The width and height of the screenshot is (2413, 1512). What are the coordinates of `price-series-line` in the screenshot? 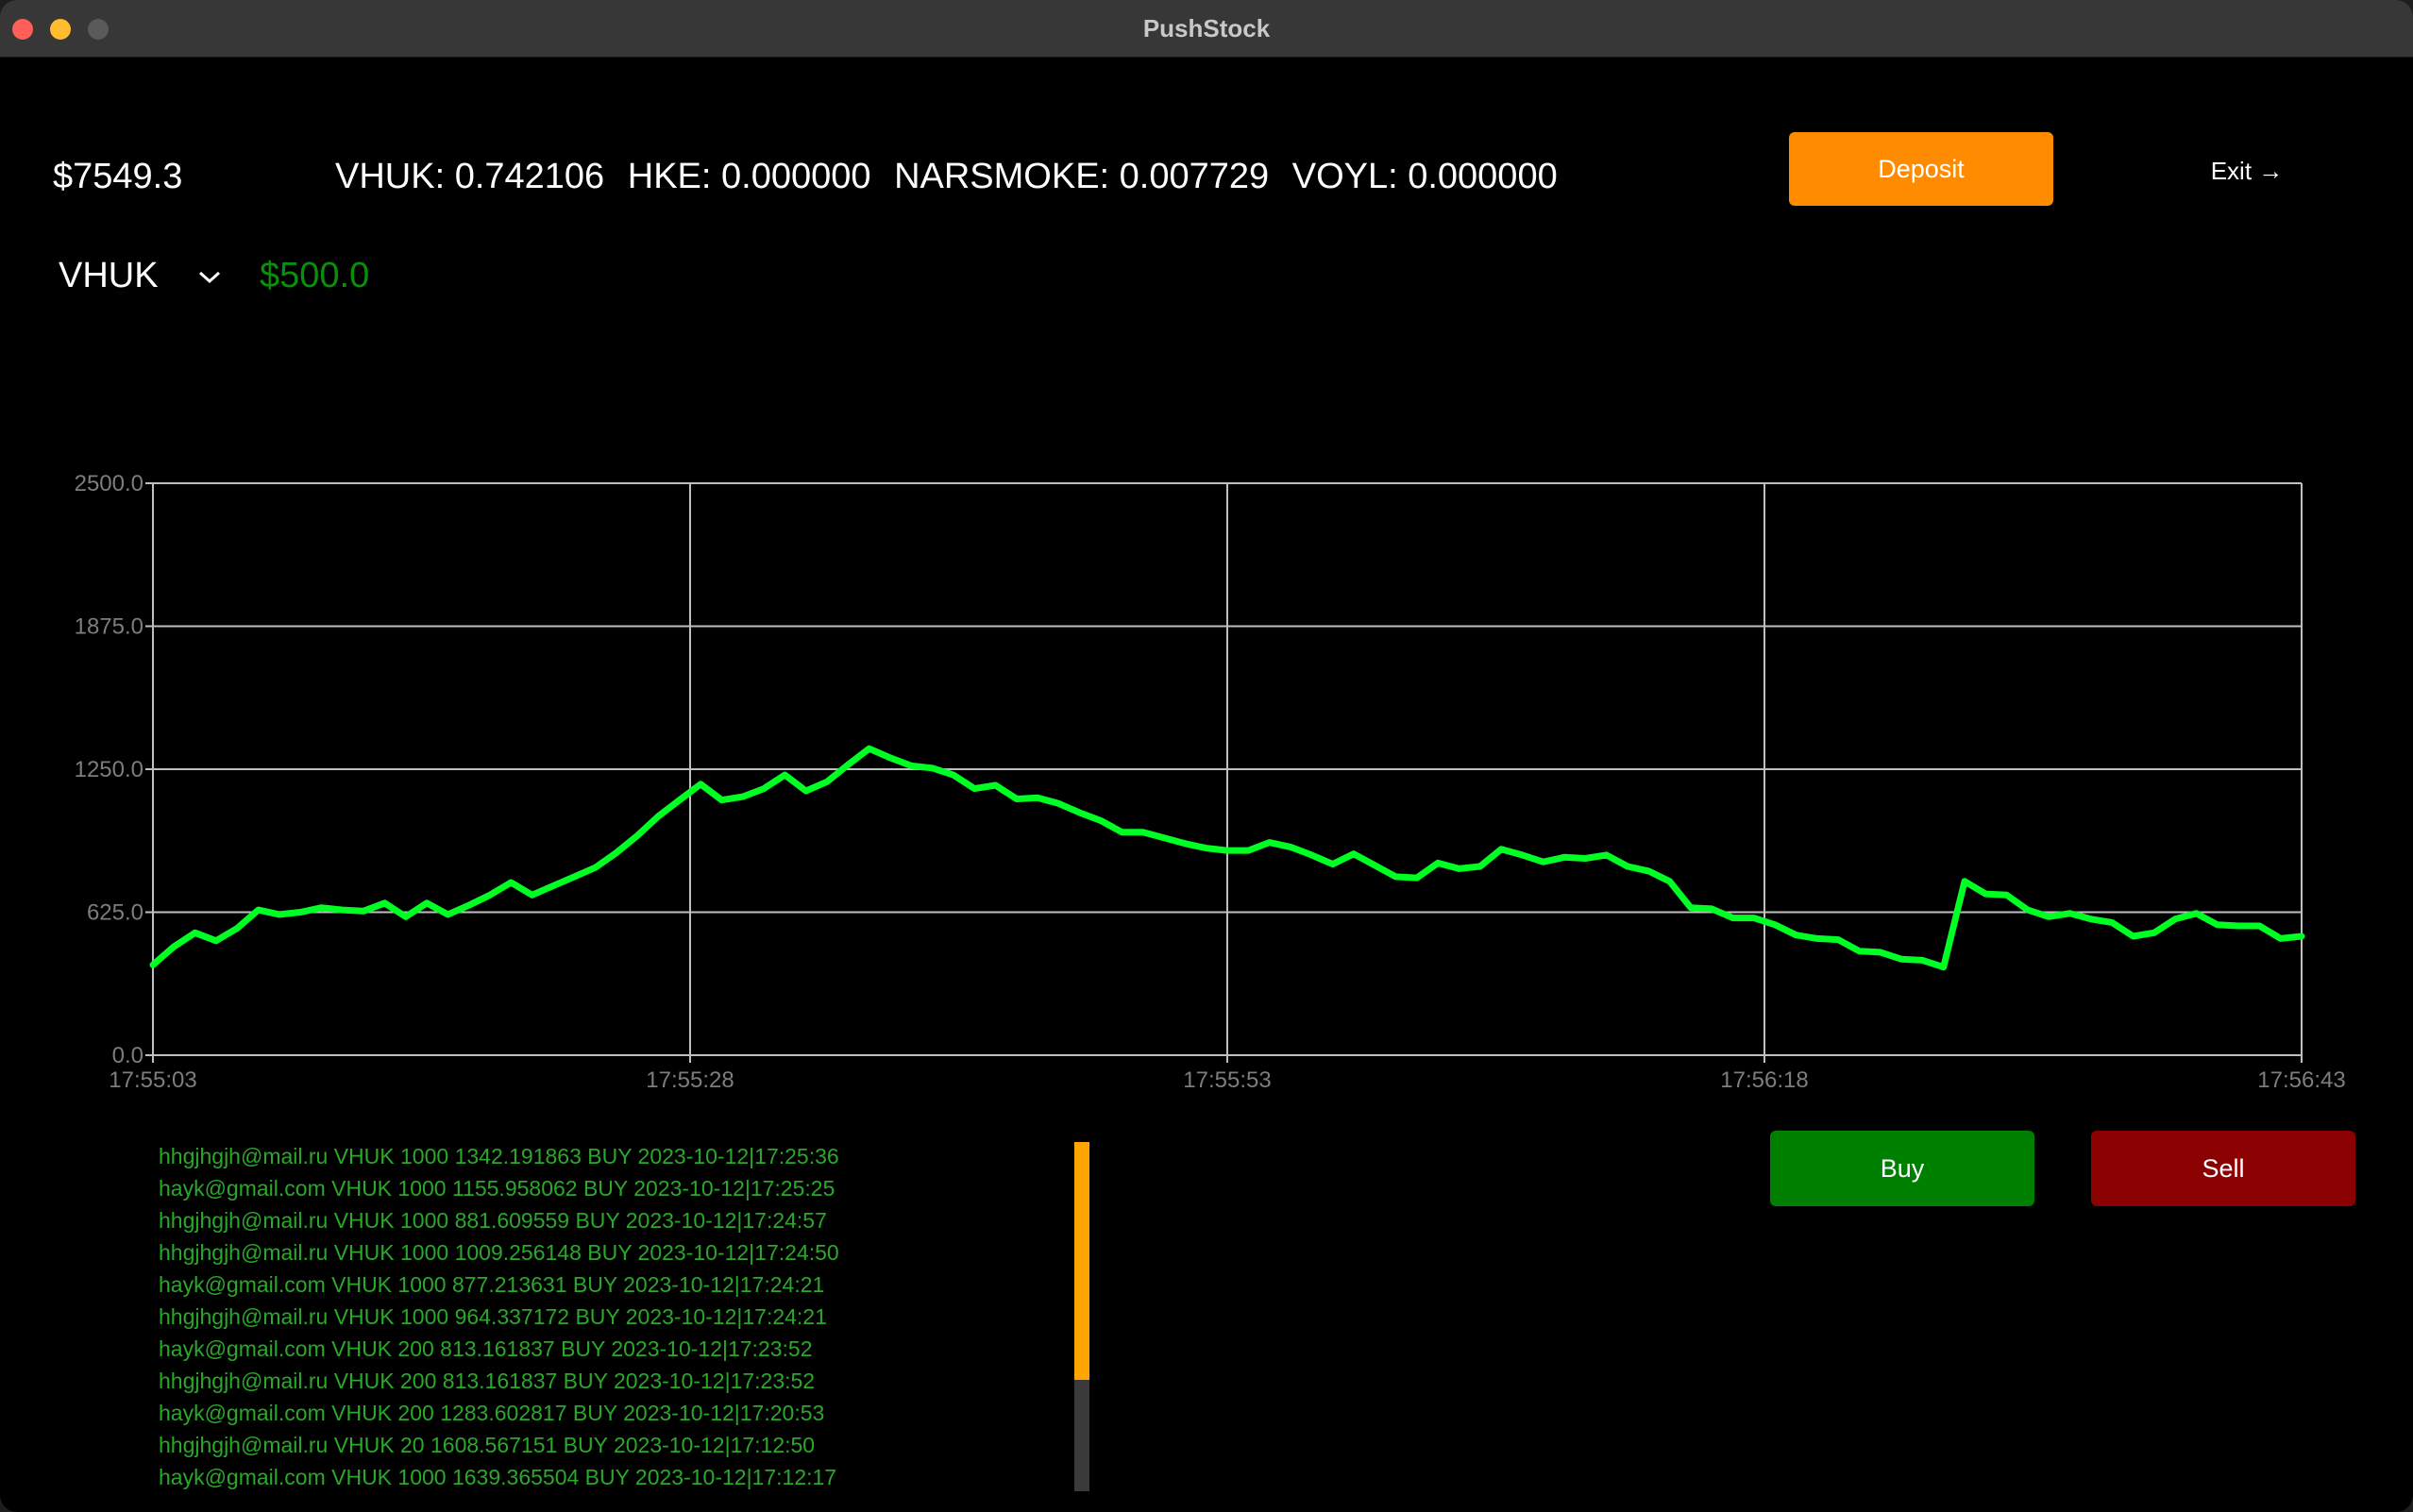 It's located at (1227, 858).